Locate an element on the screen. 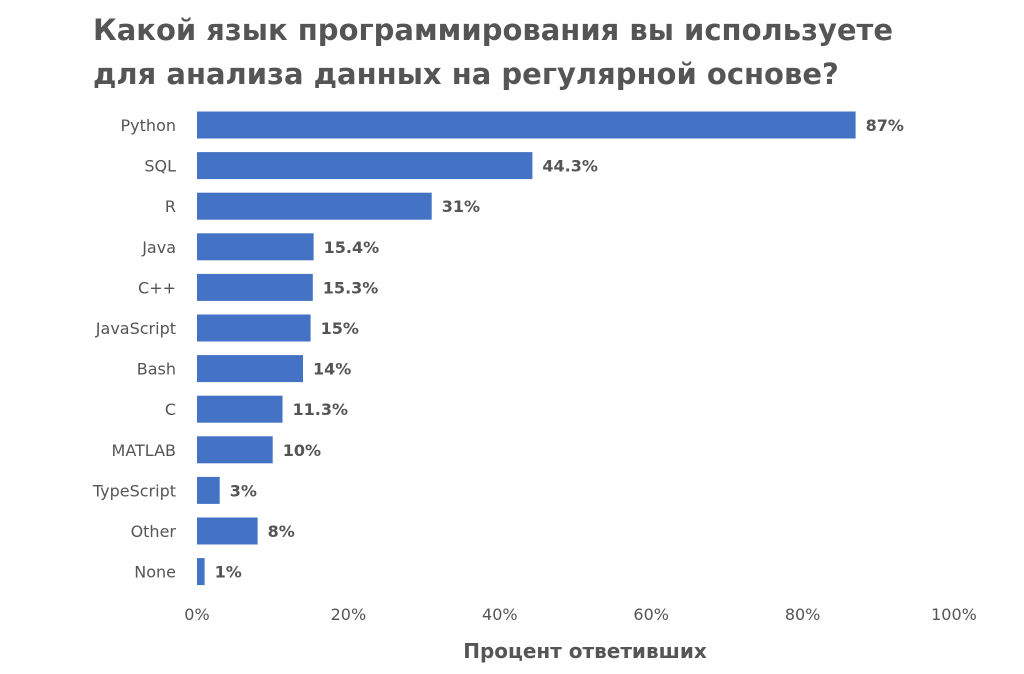 This screenshot has width=1024, height=674. bar-other is located at coordinates (227, 531).